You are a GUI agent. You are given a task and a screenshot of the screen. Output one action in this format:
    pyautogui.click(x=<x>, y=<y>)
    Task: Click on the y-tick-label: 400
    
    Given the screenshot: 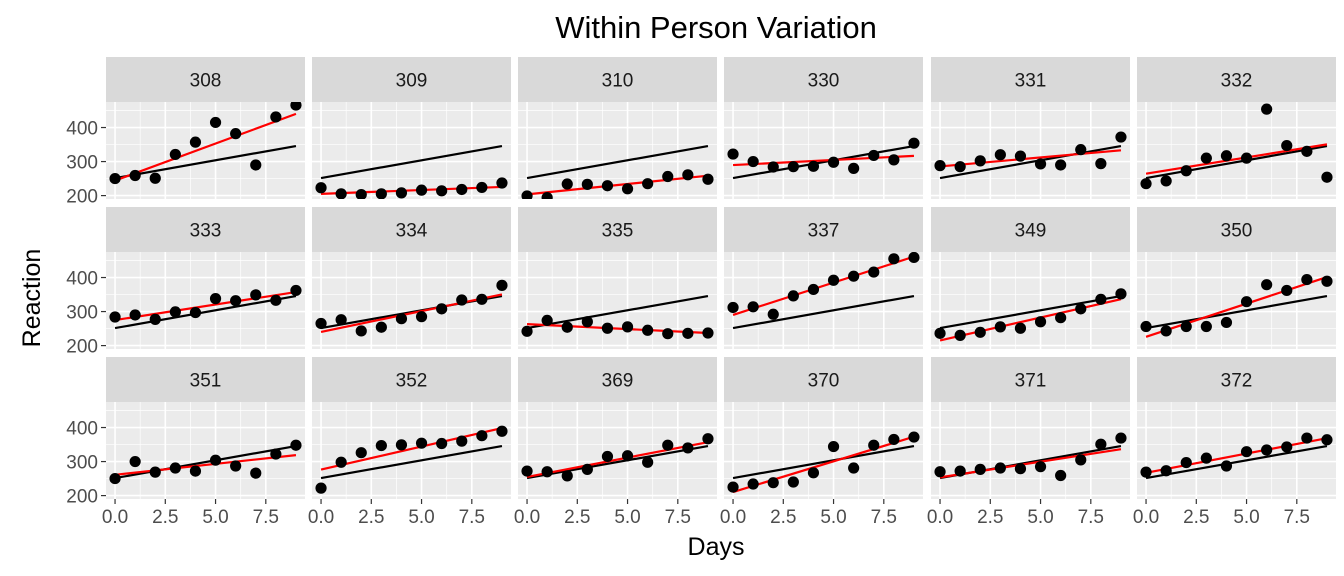 What is the action you would take?
    pyautogui.click(x=82, y=279)
    